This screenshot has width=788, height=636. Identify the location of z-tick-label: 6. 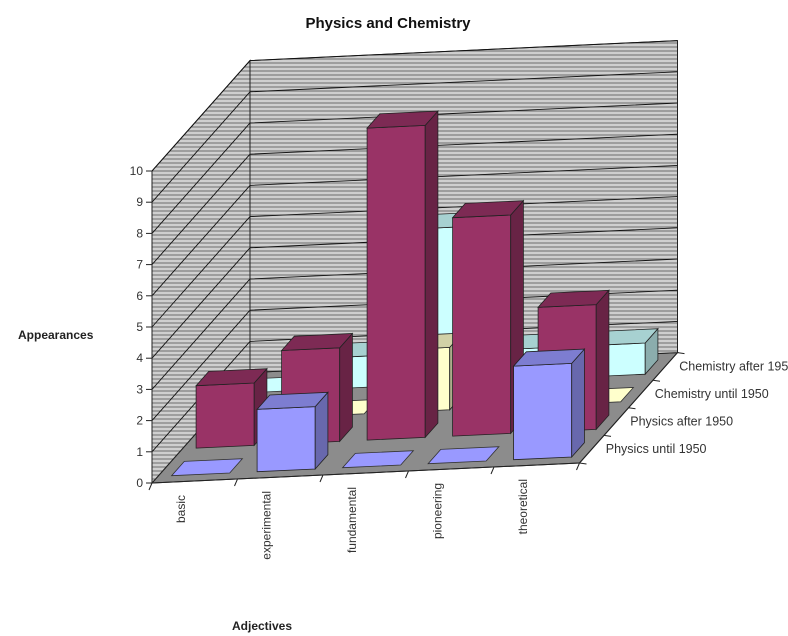
(139, 296).